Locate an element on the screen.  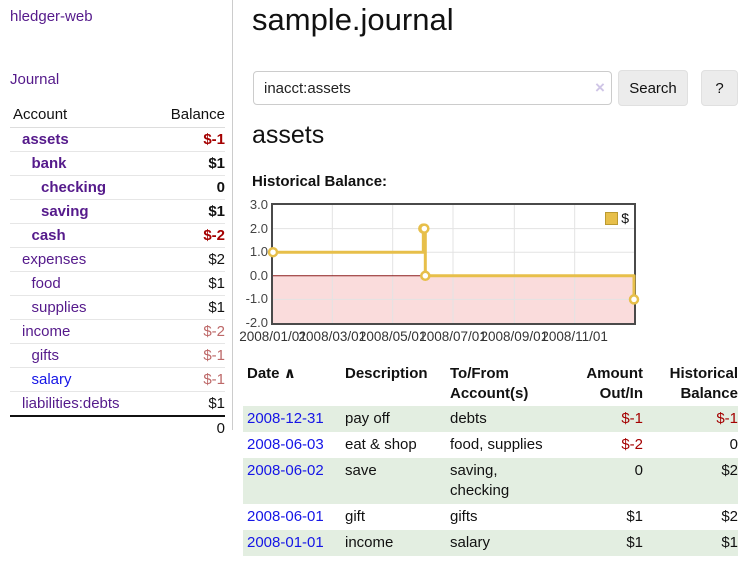
account-row: gifts $-1 is located at coordinates (117, 355).